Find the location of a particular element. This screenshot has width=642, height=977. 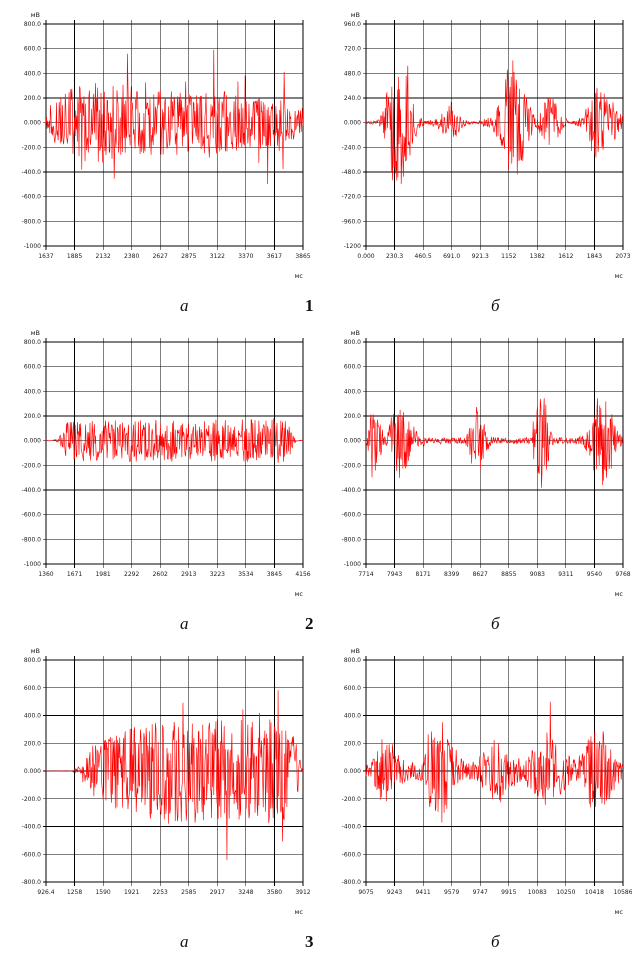

x-tick-label: 8627 is located at coordinates (480, 574).